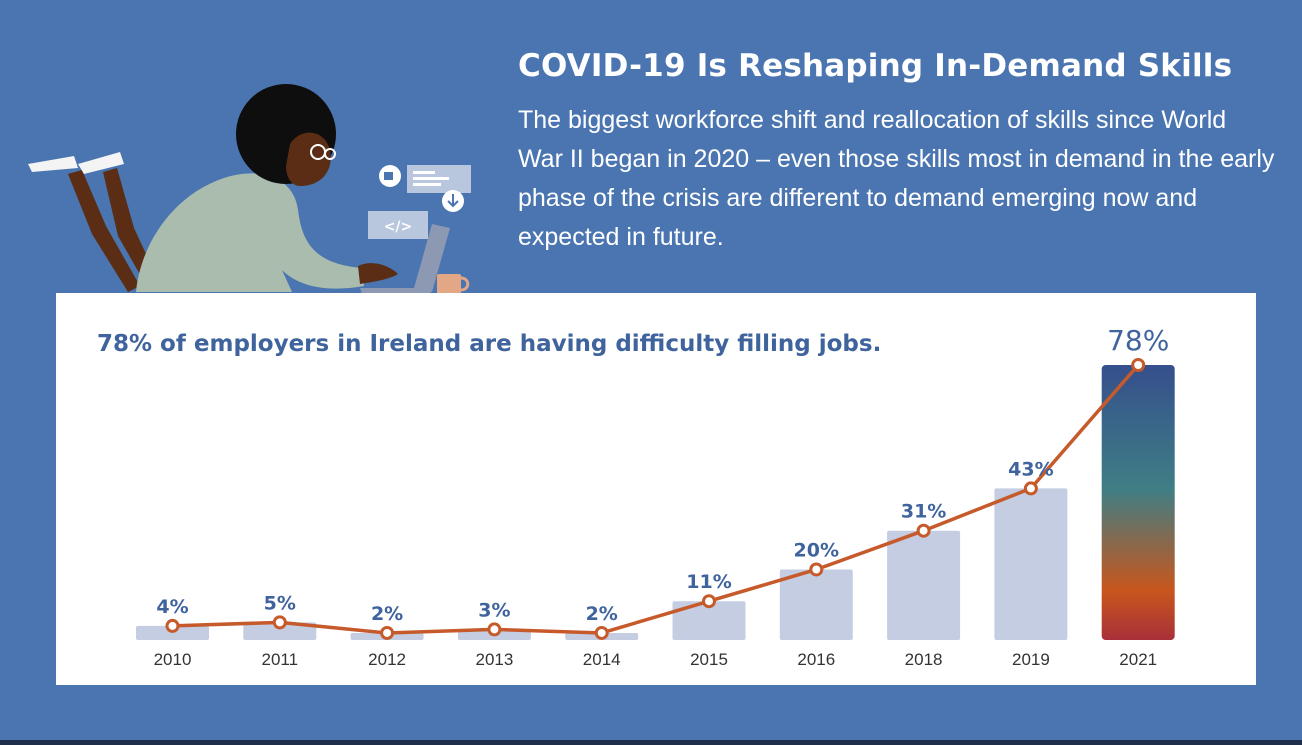 The image size is (1302, 745). I want to click on hand, so click(378, 273).